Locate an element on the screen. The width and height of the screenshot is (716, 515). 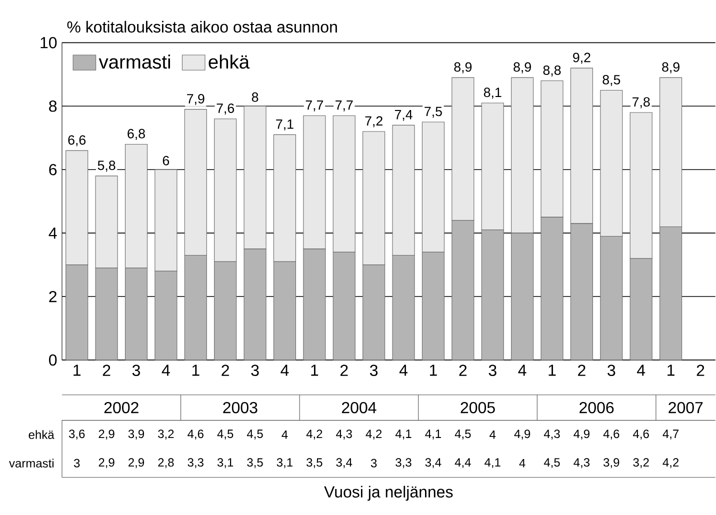
y-tick-label: 8 is located at coordinates (53, 106).